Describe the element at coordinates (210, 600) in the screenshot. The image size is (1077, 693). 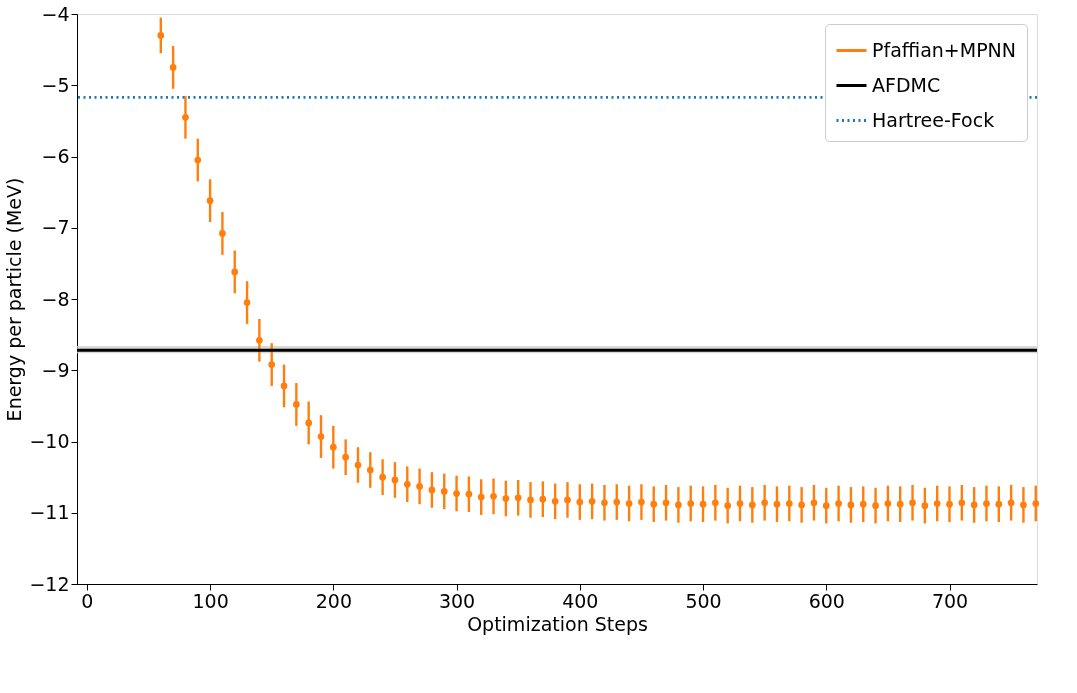
I see `x-tick-label: 100` at that location.